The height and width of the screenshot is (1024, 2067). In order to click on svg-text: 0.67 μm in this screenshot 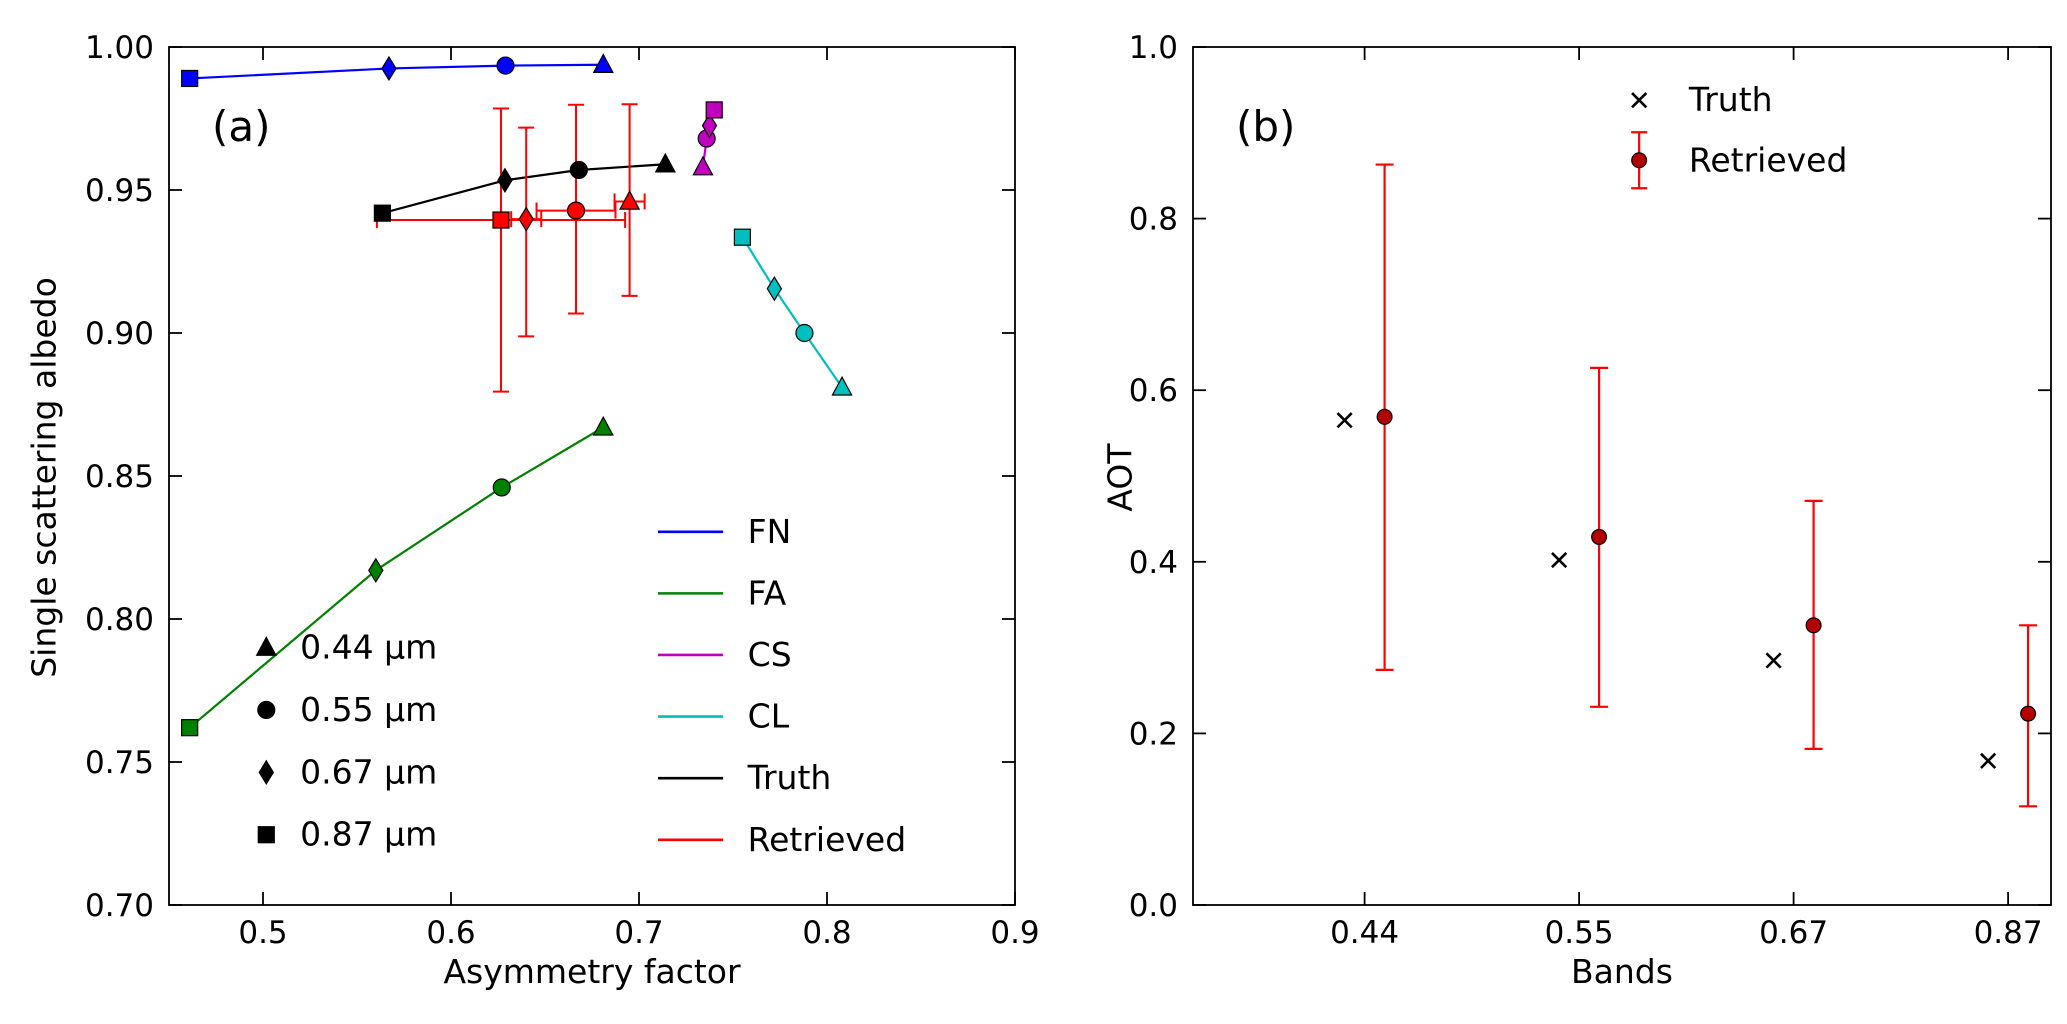, I will do `click(368, 771)`.